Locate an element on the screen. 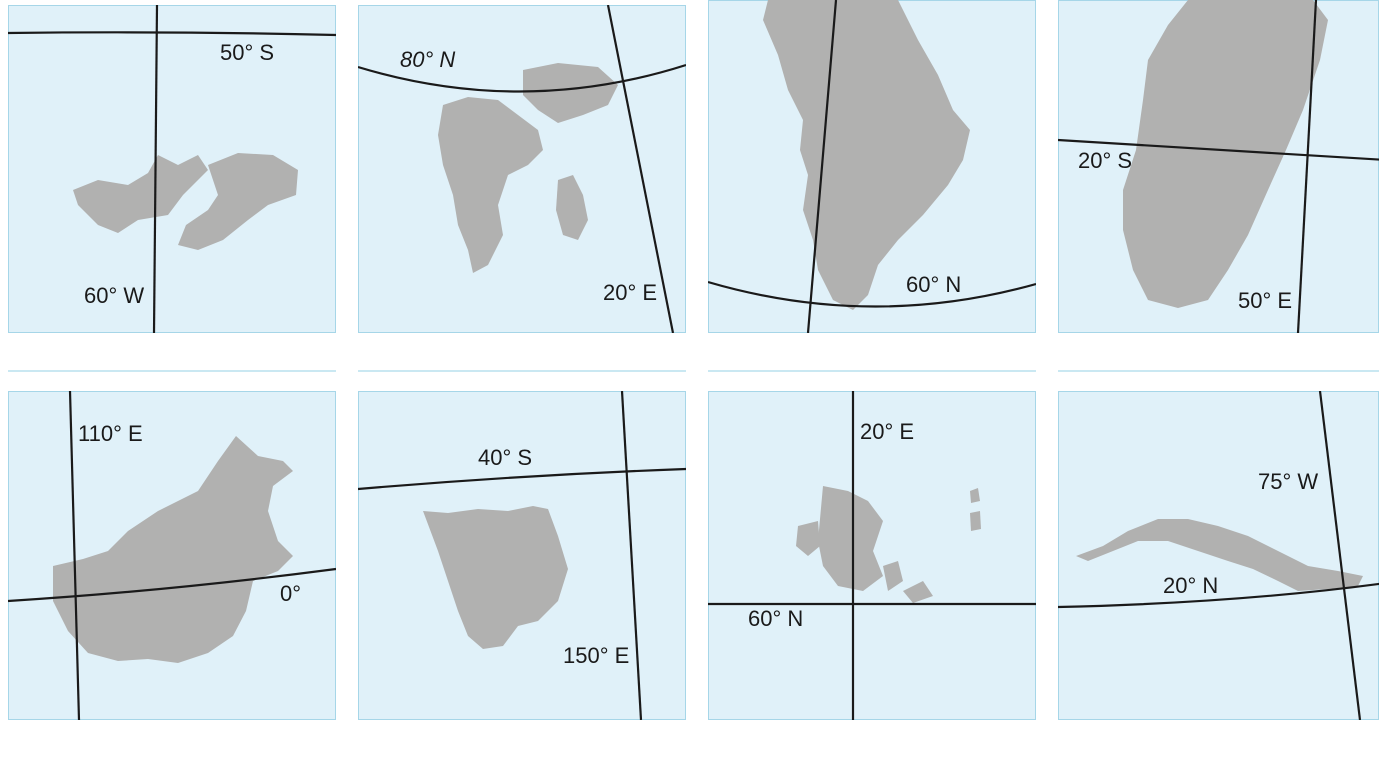 This screenshot has height=758, width=1379. map-panel: 60° N is located at coordinates (872, 166).